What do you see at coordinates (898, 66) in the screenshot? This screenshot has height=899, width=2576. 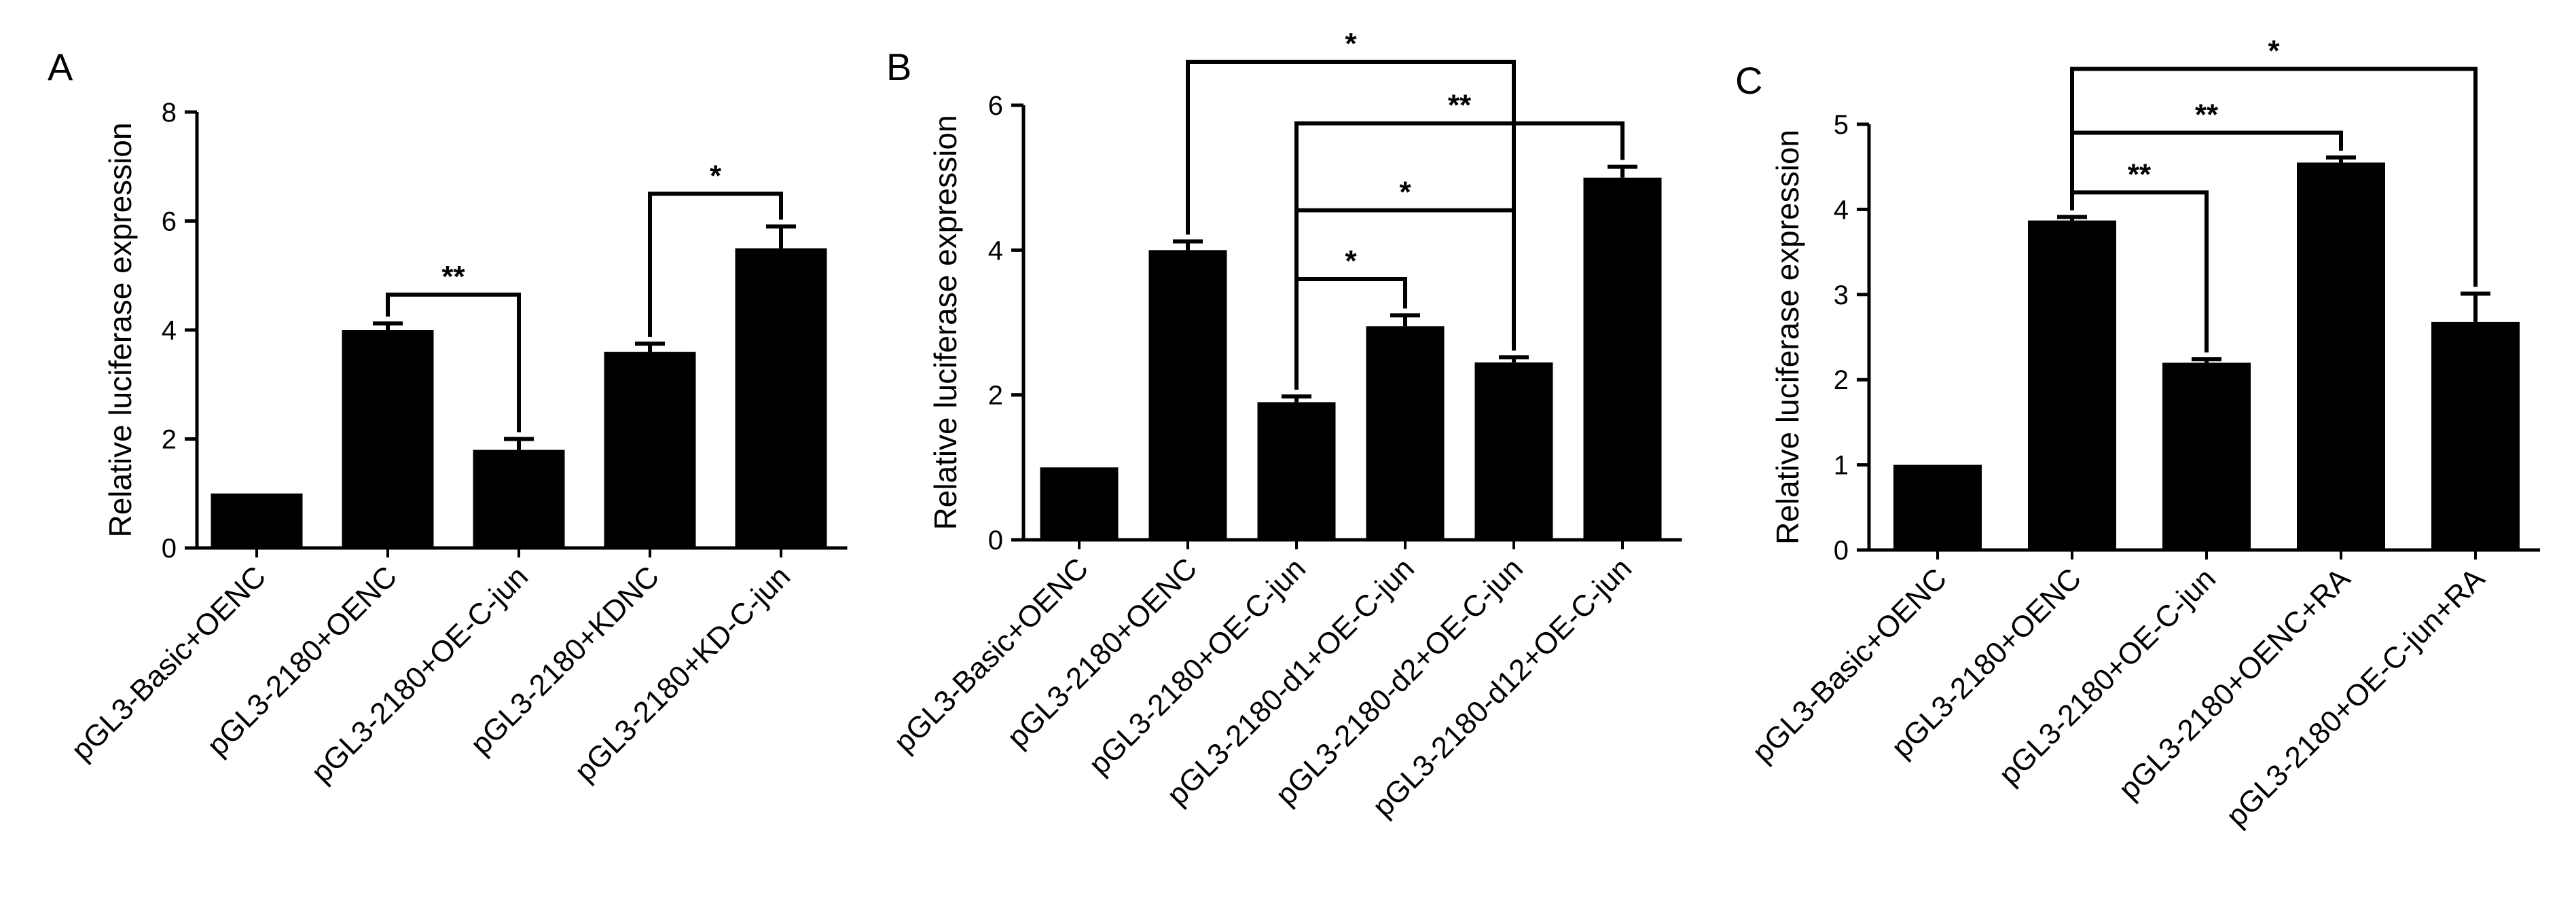 I see `panel-letter: B` at bounding box center [898, 66].